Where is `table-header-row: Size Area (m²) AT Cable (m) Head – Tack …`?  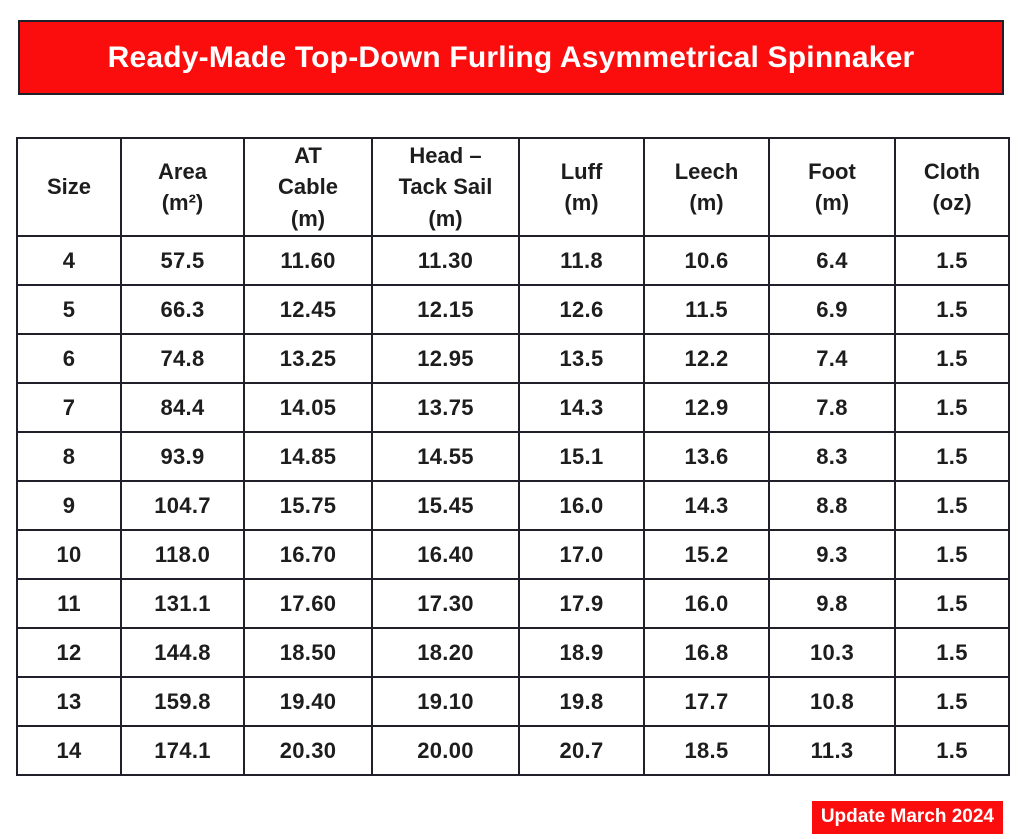 table-header-row: Size Area (m²) AT Cable (m) Head – Tack … is located at coordinates (513, 187).